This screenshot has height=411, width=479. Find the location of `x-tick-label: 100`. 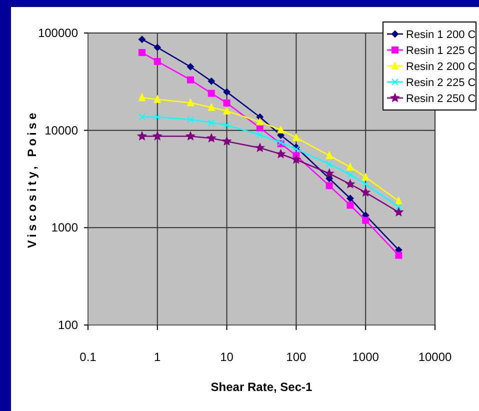

x-tick-label: 100 is located at coordinates (296, 357).